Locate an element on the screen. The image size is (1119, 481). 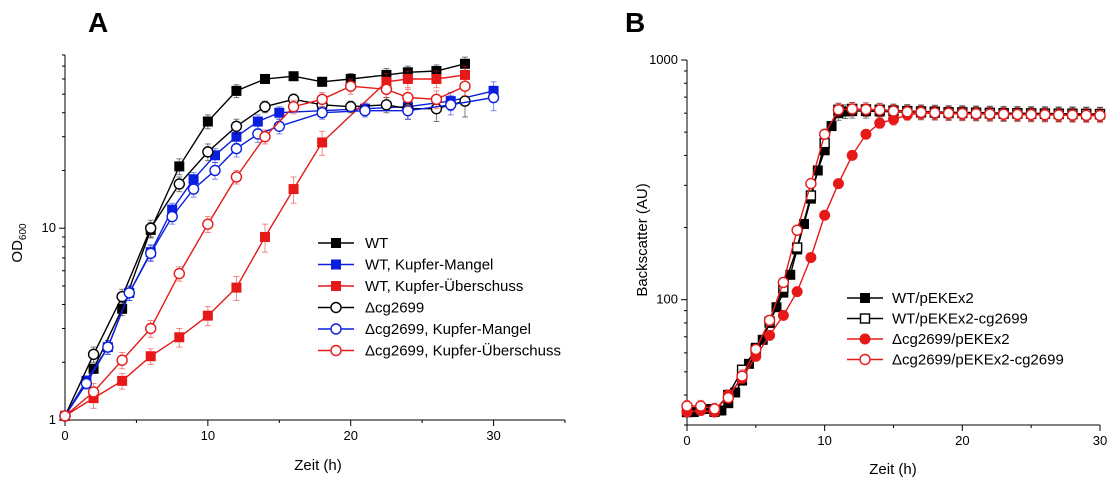
chart-a-y-axis-title-sub: 600 is located at coordinates (23, 231).